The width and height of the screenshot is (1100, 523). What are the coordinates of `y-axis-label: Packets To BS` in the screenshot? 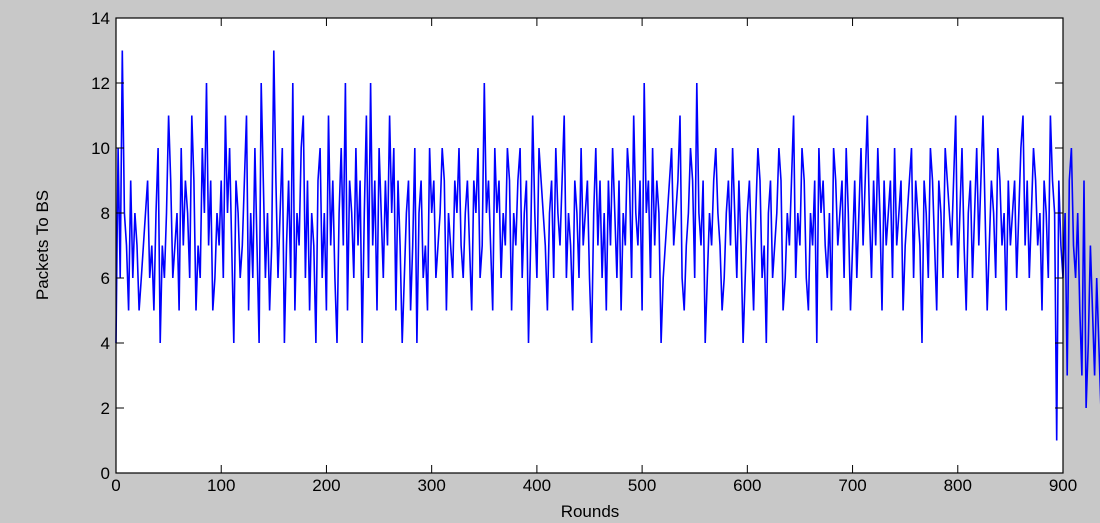 It's located at (42, 245).